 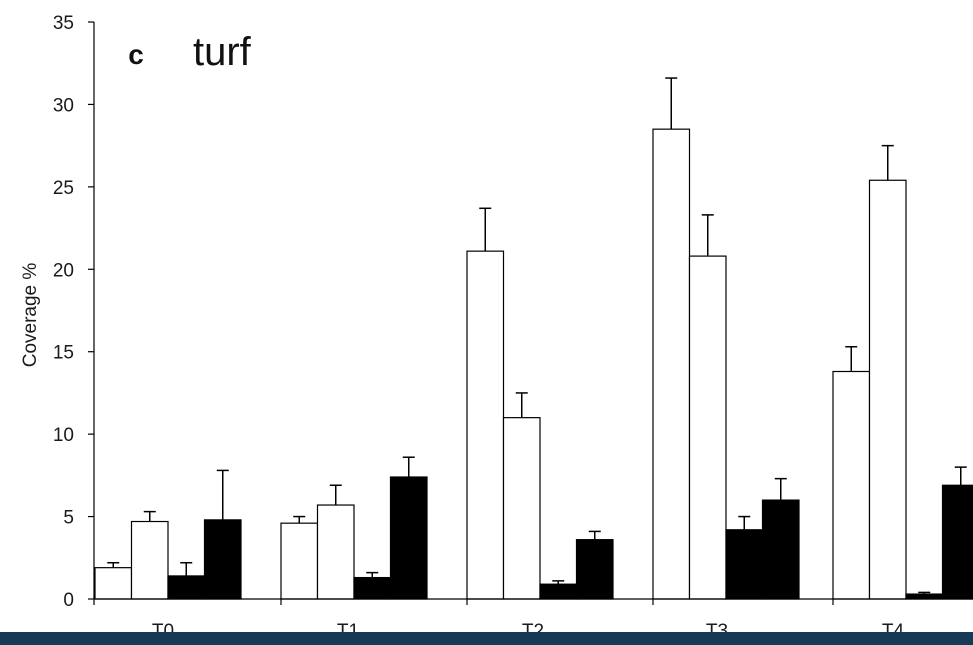 I want to click on y-tick-label: 0, so click(x=68, y=600).